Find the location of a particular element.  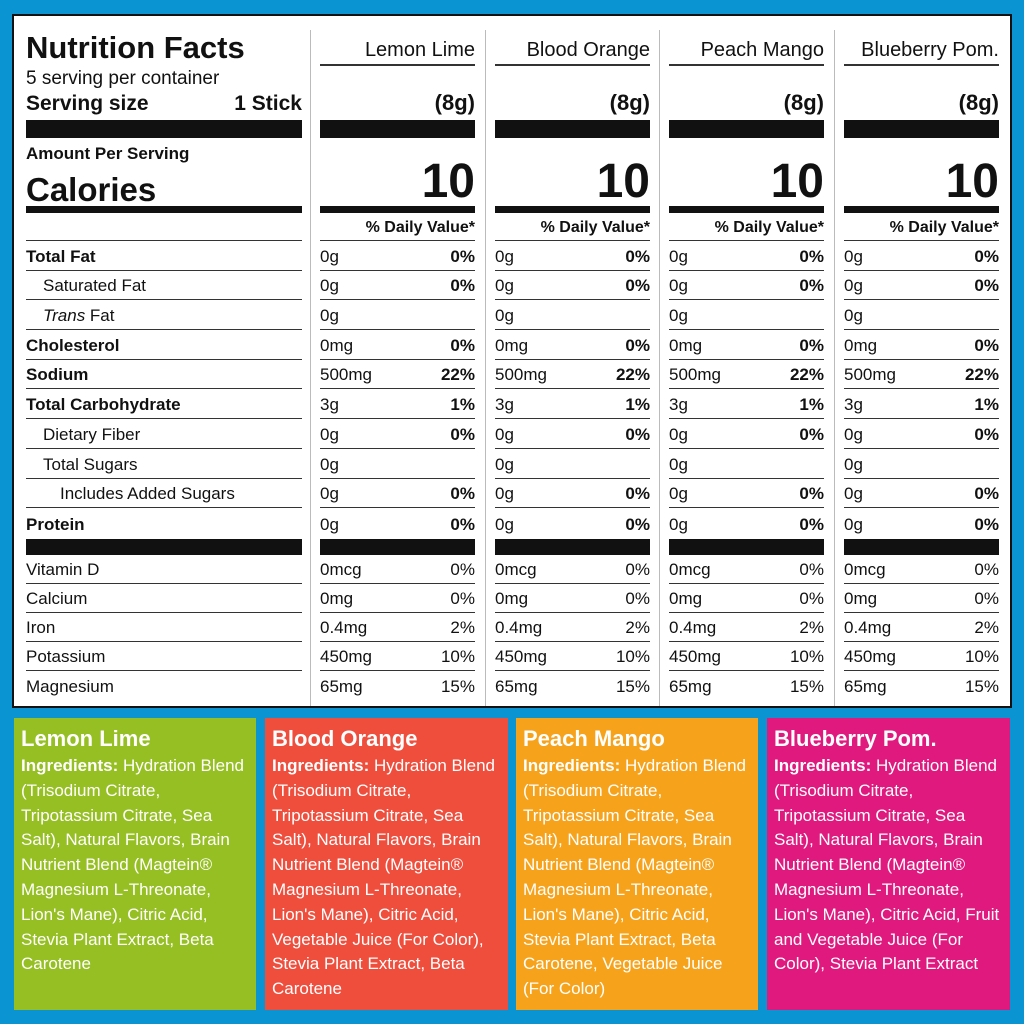

nutrient-label-row: Total Carbohydrate is located at coordinates (164, 404).